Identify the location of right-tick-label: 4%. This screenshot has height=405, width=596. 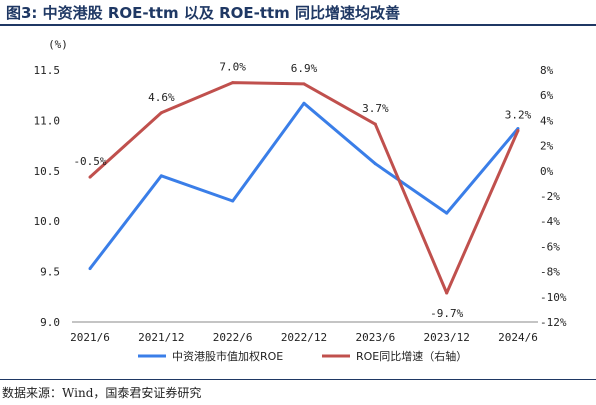
(547, 120).